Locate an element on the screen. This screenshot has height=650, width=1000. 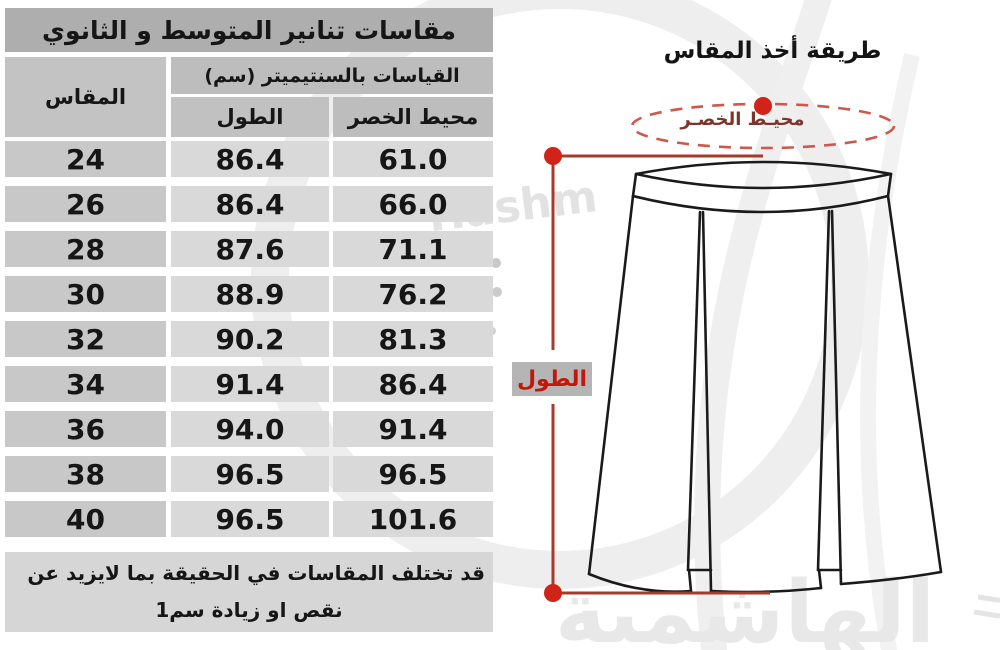
length-cell: 94.0 is located at coordinates (250, 429).